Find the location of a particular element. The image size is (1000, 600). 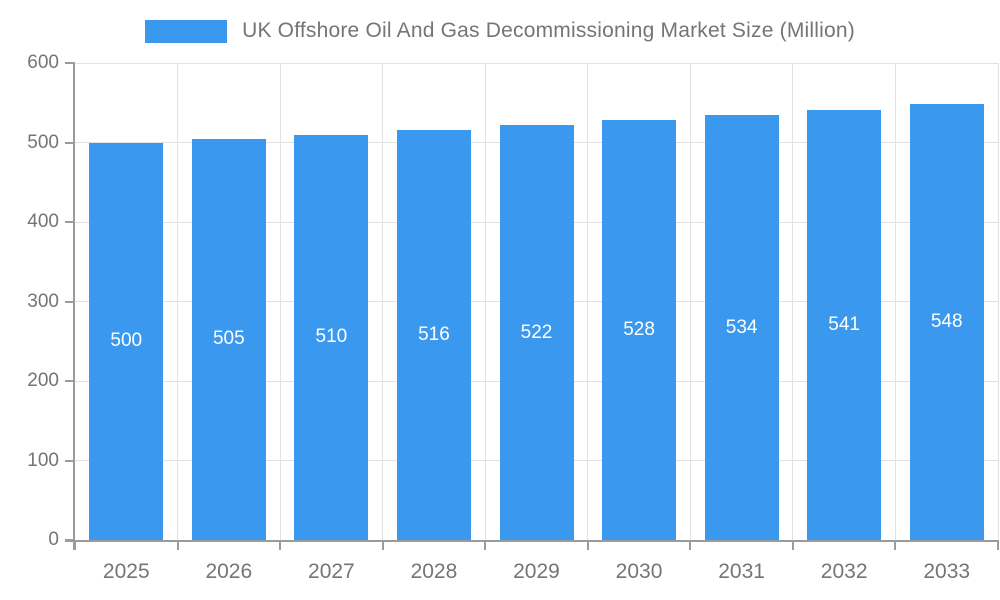

x-axis-label: 2033 is located at coordinates (947, 571).